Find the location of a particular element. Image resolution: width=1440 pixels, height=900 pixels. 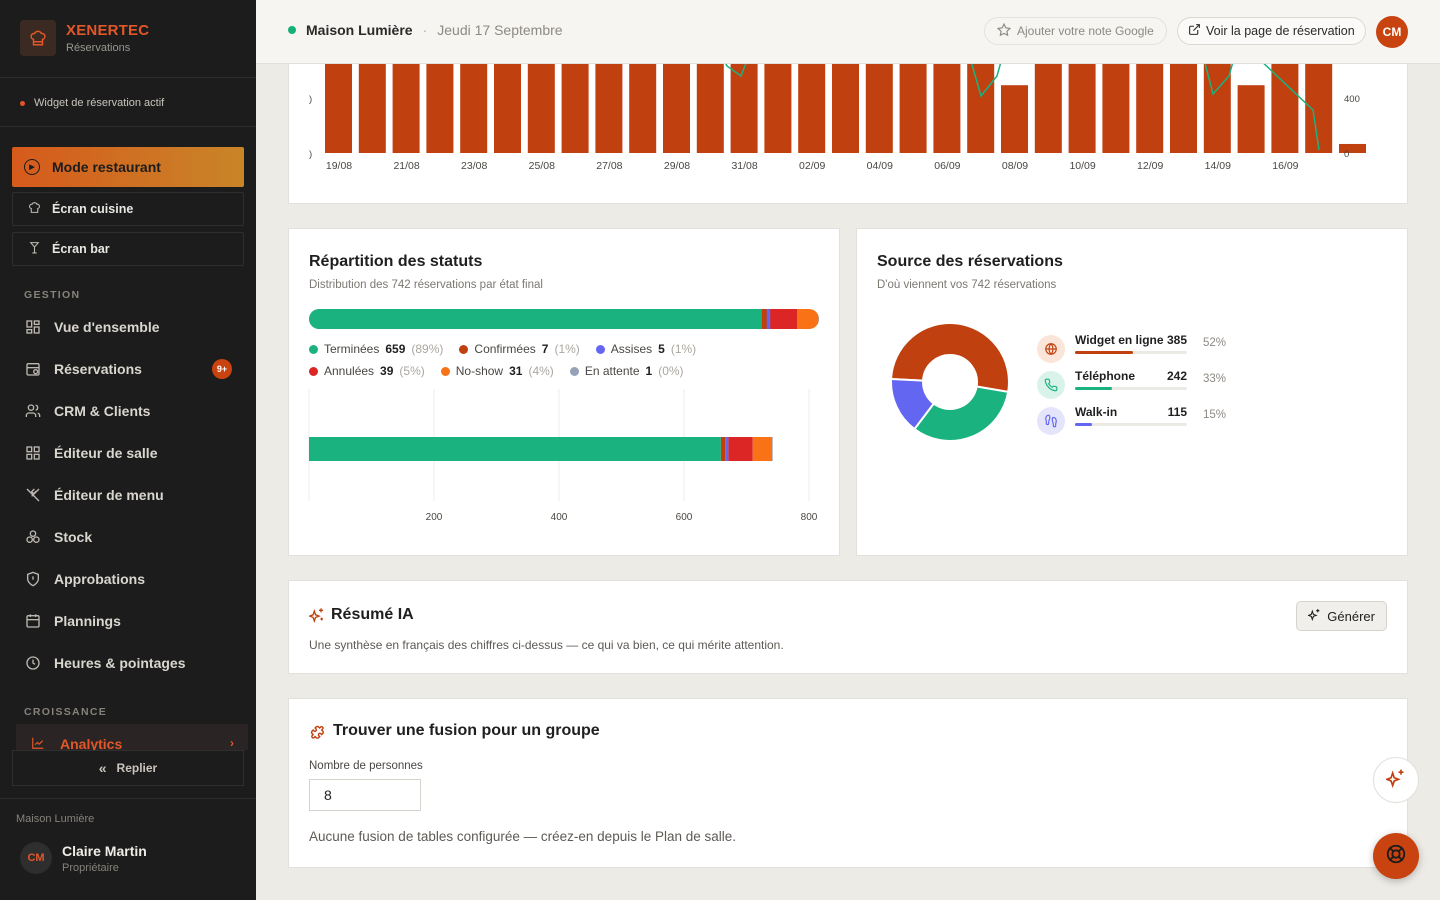

x-tick-label: 200 is located at coordinates (434, 517).